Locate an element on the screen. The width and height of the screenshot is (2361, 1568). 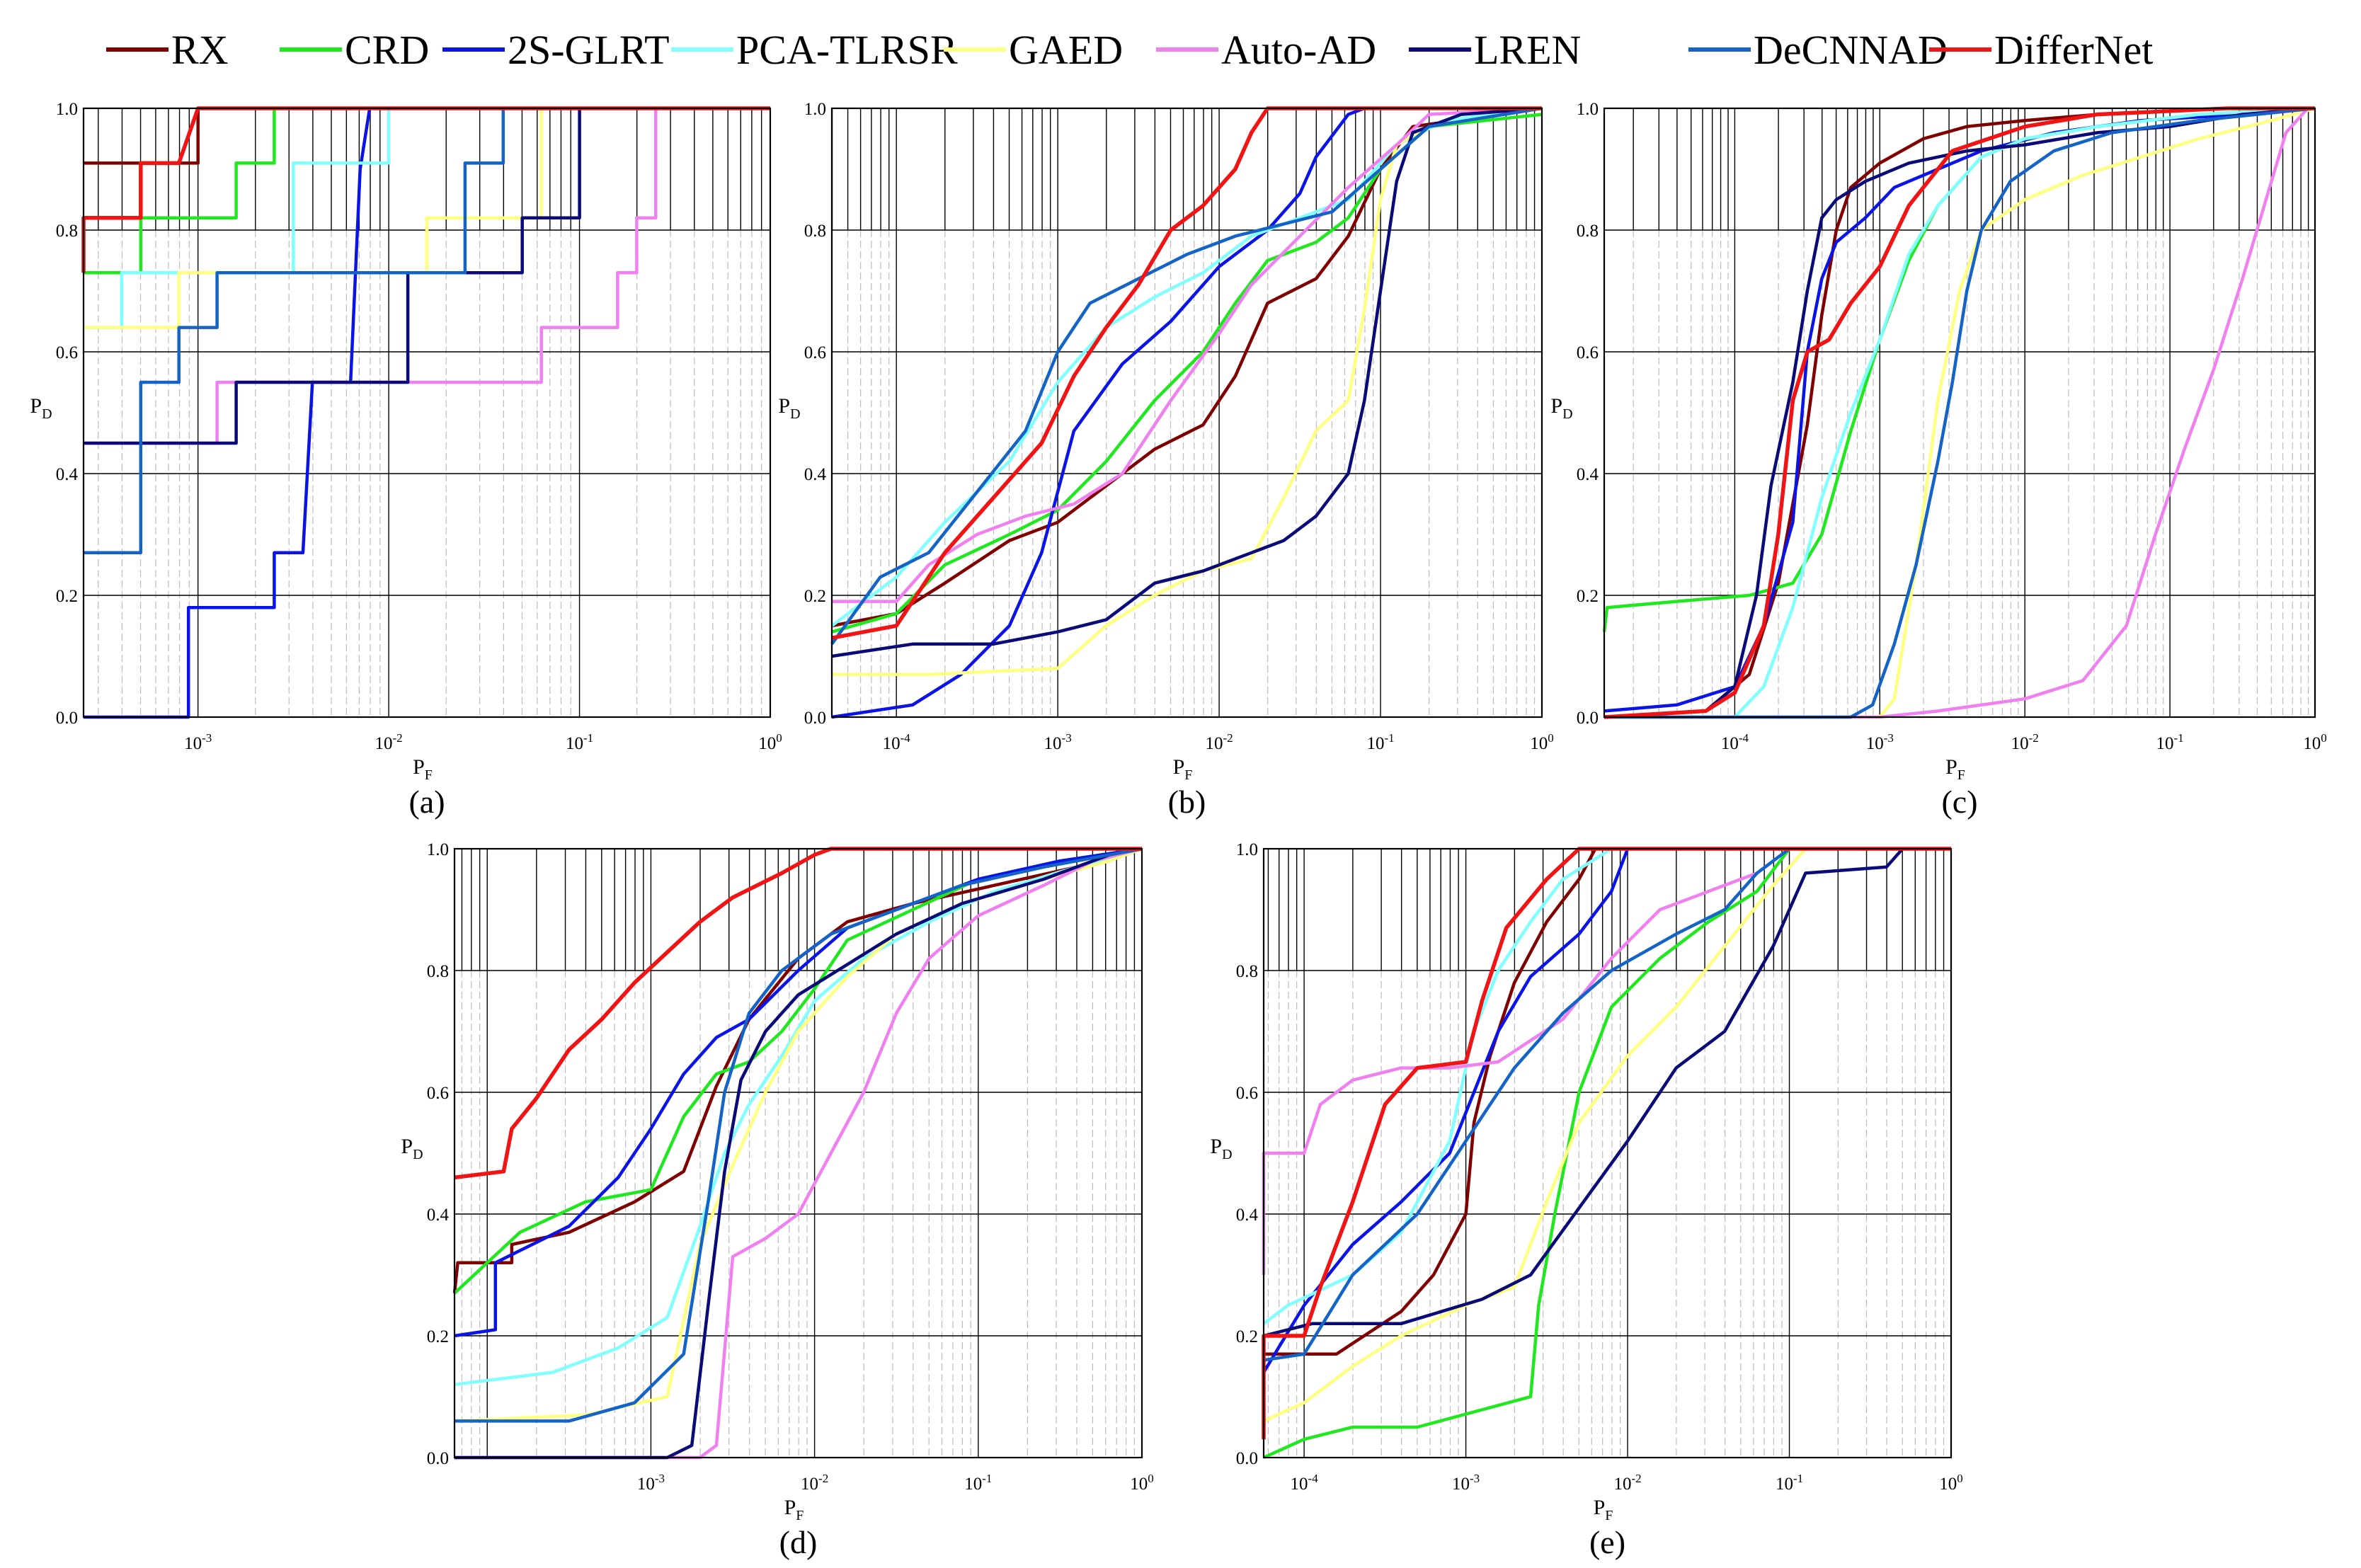
x-tick-label: 10⁻² is located at coordinates (2025, 742).